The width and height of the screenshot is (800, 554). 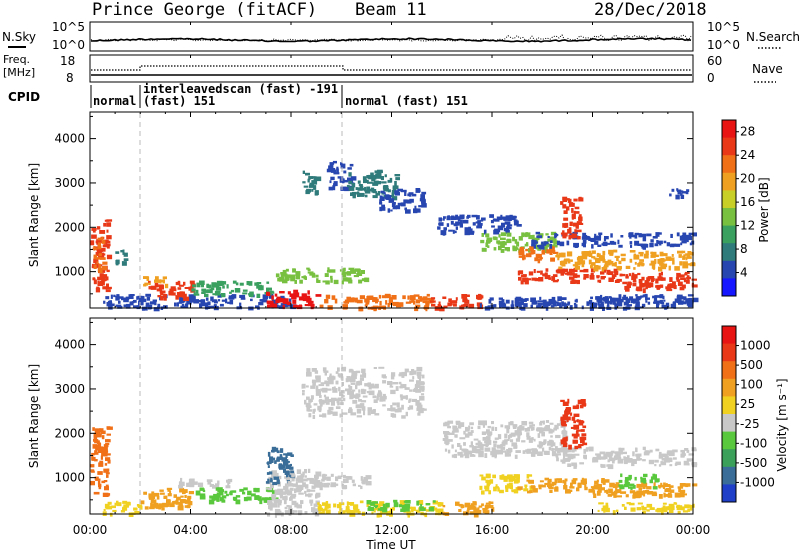 What do you see at coordinates (19, 37) in the screenshot?
I see `noise-left-label: N.Sky` at bounding box center [19, 37].